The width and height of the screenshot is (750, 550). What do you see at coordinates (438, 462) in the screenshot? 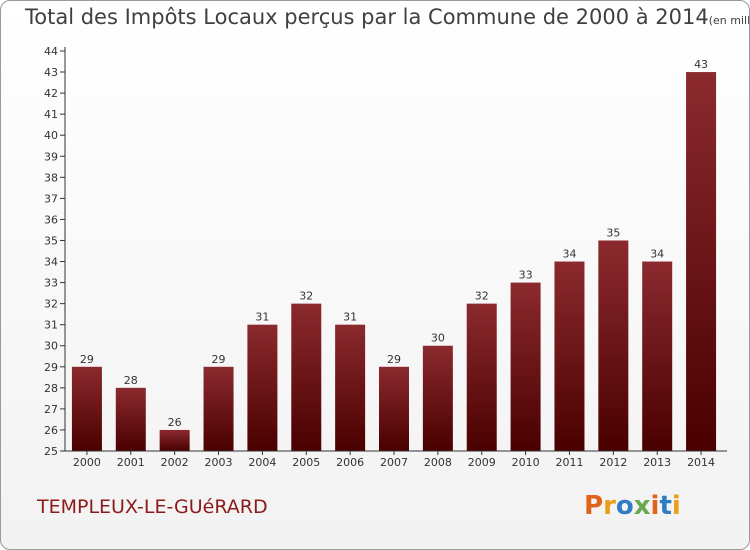
I see `x-tick-label: 2008` at bounding box center [438, 462].